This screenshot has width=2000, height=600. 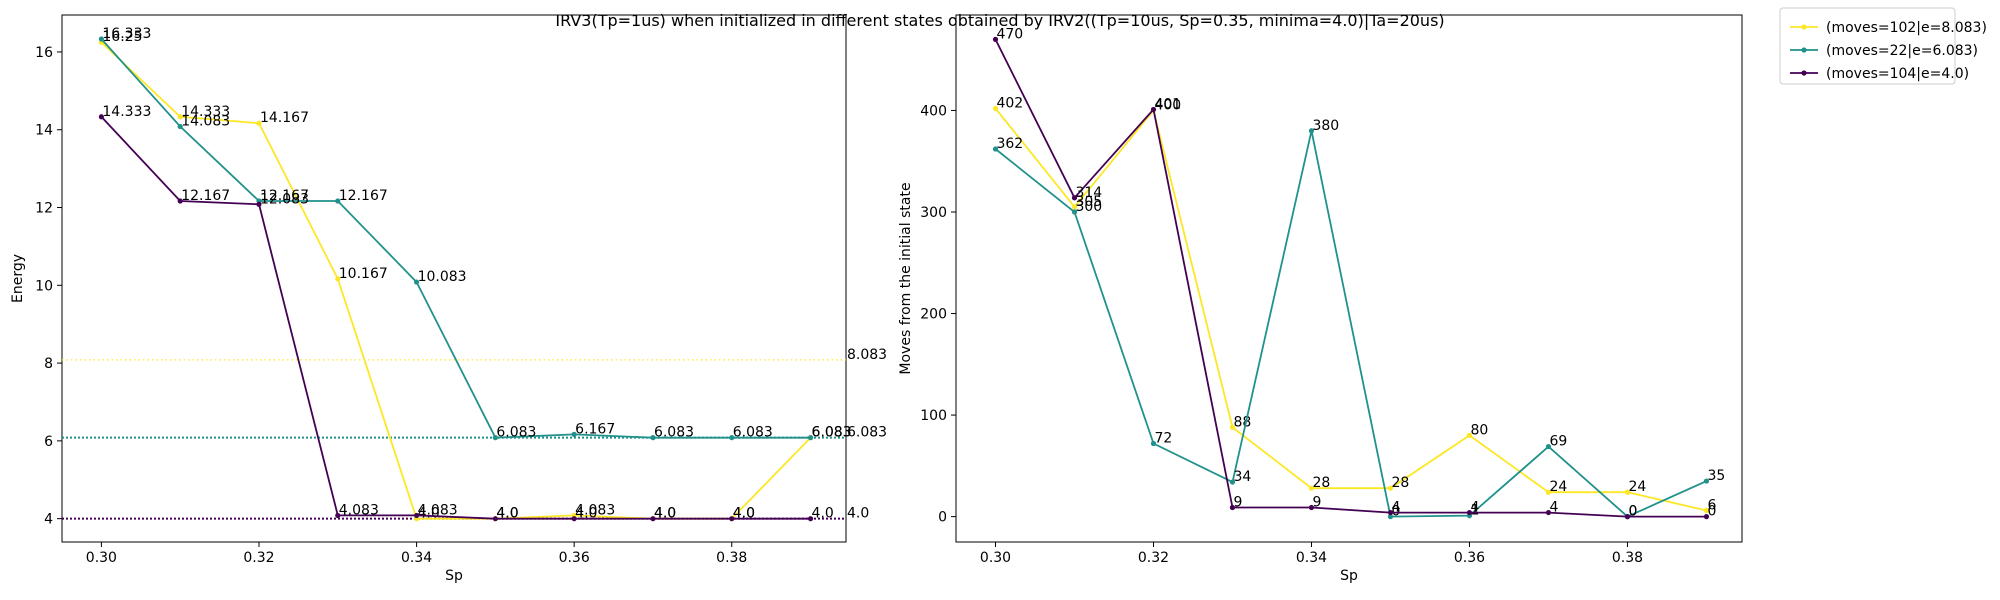 What do you see at coordinates (867, 433) in the screenshot?
I see `reference-label-1: 6.083` at bounding box center [867, 433].